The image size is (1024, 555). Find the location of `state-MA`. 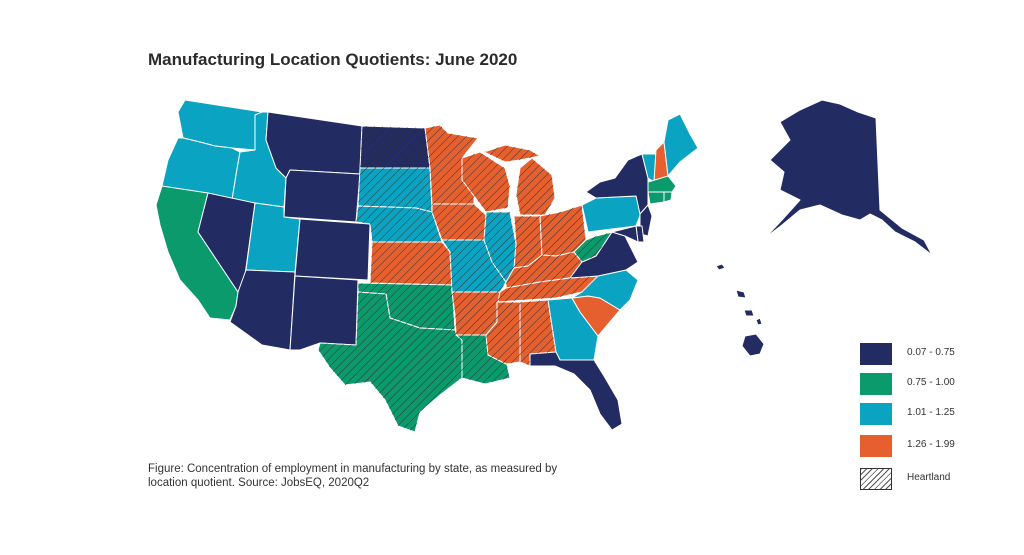

state-MA is located at coordinates (662, 184).